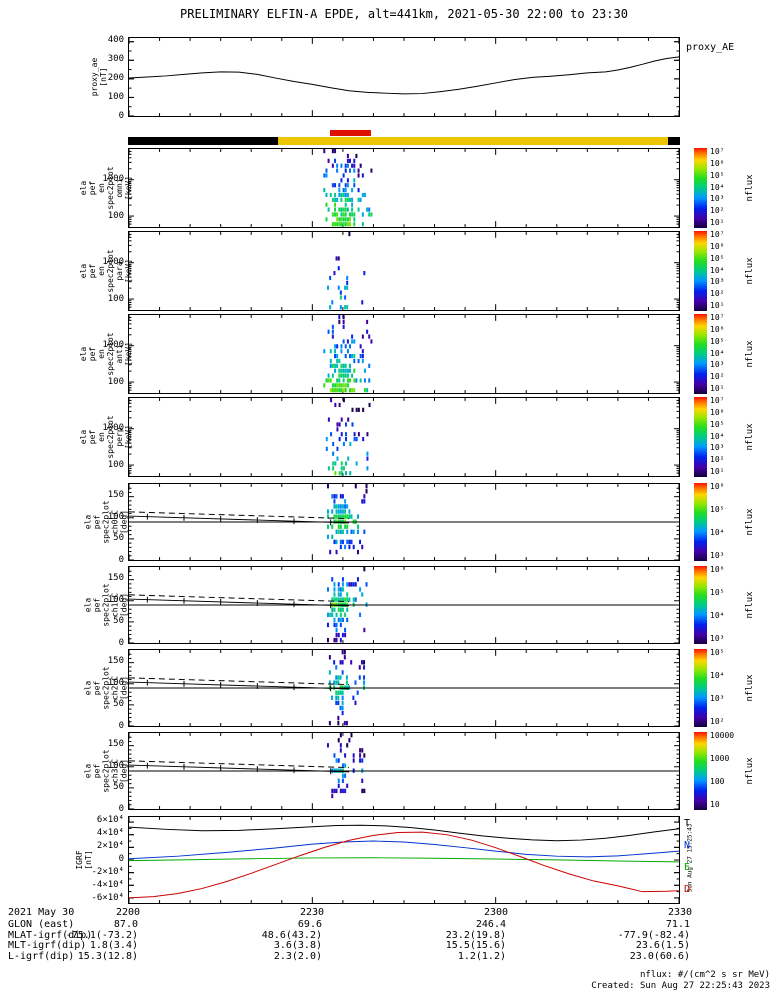 Image resolution: width=775 pixels, height=1000 pixels. Describe the element at coordinates (113, 261) in the screenshot. I see `ytick-en_spec_para-0: 1000` at that location.